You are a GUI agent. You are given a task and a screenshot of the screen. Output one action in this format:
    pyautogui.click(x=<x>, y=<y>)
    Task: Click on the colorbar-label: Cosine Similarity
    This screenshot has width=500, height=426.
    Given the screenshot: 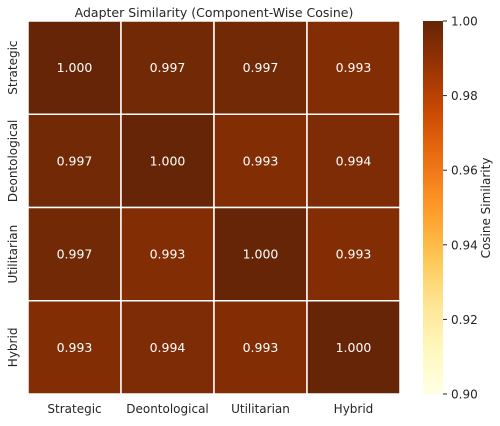 What is the action you would take?
    pyautogui.click(x=486, y=208)
    